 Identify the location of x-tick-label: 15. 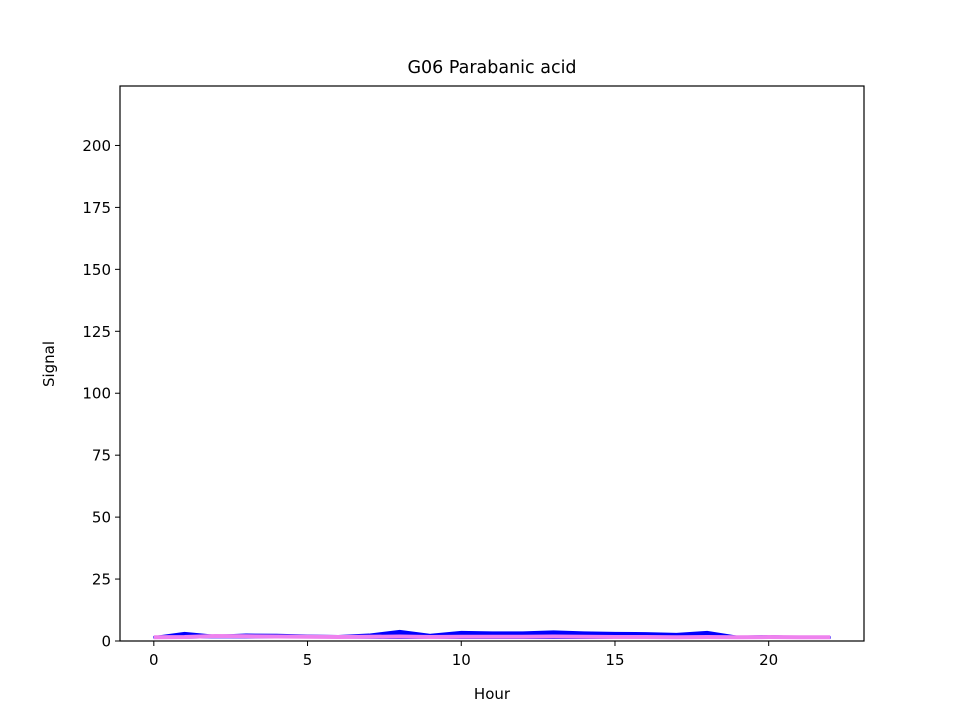
(614, 660).